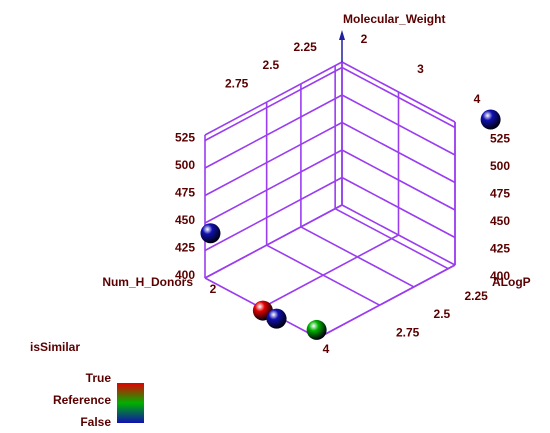  I want to click on box-edge, so click(273, 98).